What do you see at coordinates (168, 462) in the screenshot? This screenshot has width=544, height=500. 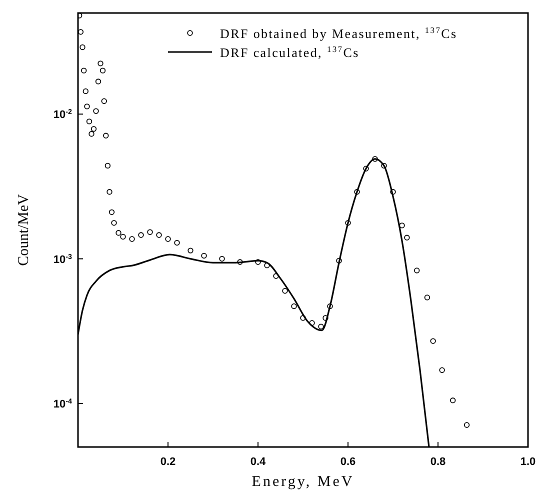 I see `x-tick-label: 0.2` at bounding box center [168, 462].